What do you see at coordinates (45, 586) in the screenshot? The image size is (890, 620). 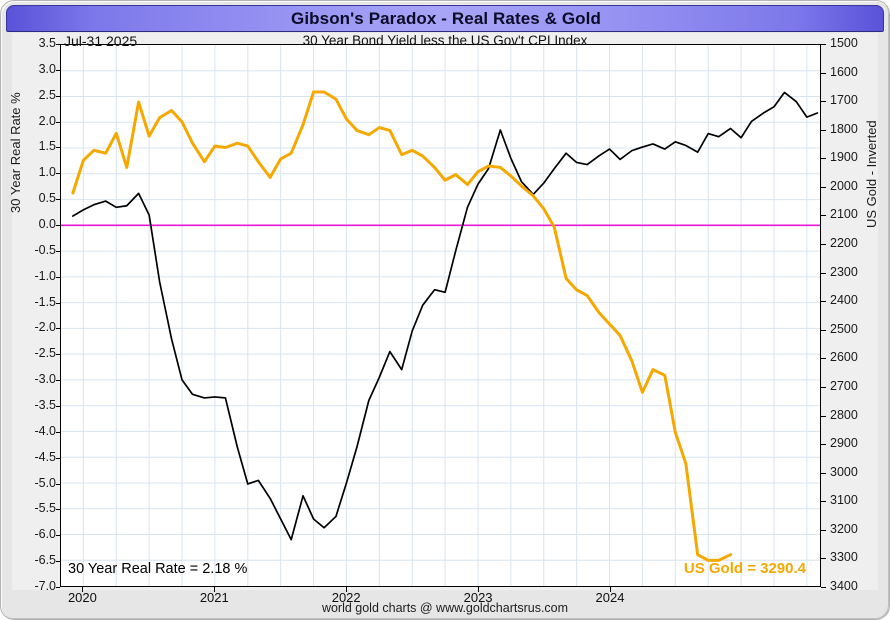 I see `y-tick-label-left: -7.0` at bounding box center [45, 586].